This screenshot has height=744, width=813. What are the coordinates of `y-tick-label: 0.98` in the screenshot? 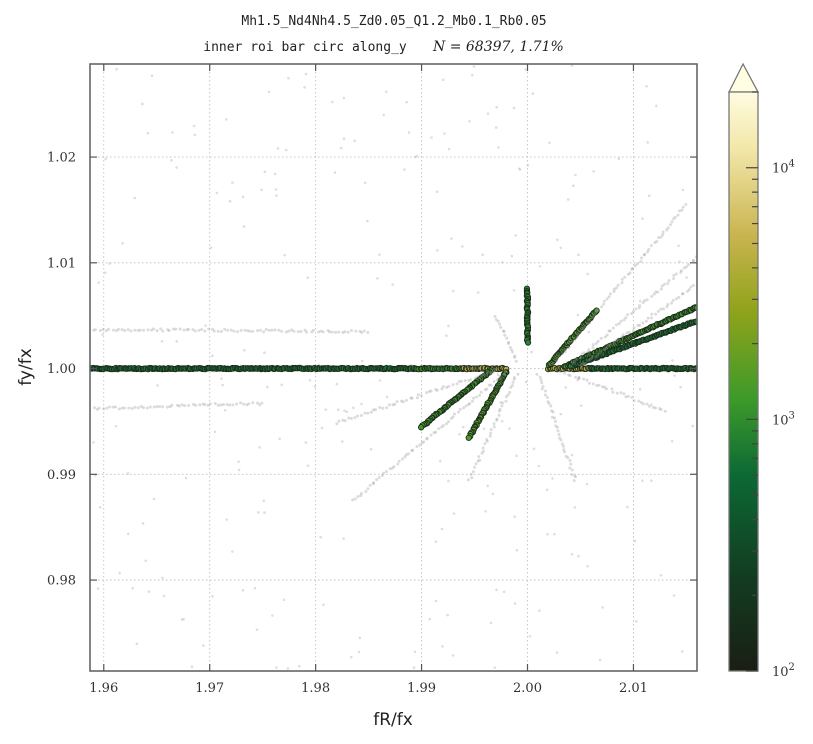 It's located at (61, 581).